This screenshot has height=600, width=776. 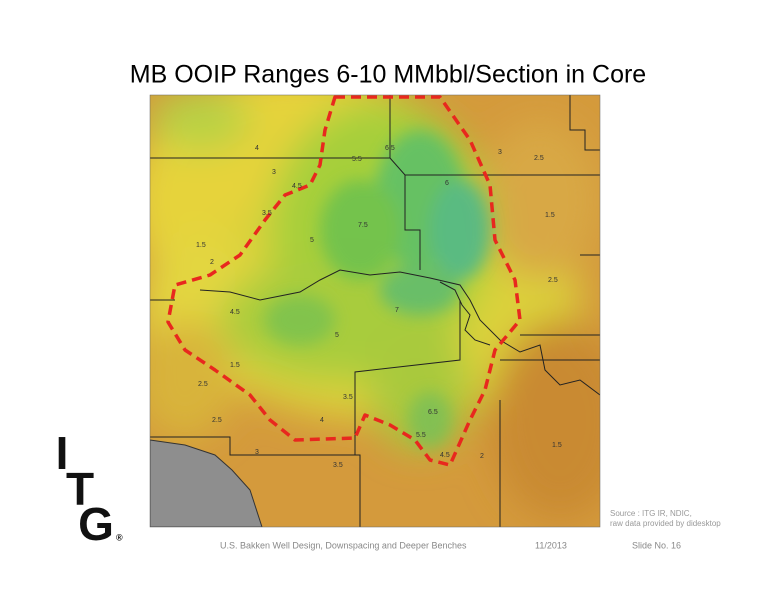 What do you see at coordinates (80, 489) in the screenshot?
I see `logo-letter: T` at bounding box center [80, 489].